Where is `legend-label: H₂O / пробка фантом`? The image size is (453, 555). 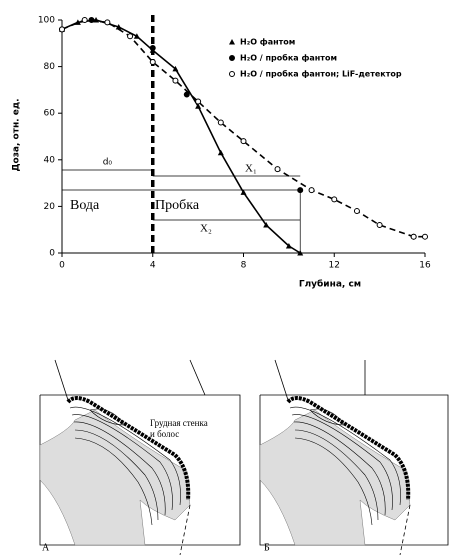
legend-label: H₂O / пробка фантом is located at coordinates (288, 58).